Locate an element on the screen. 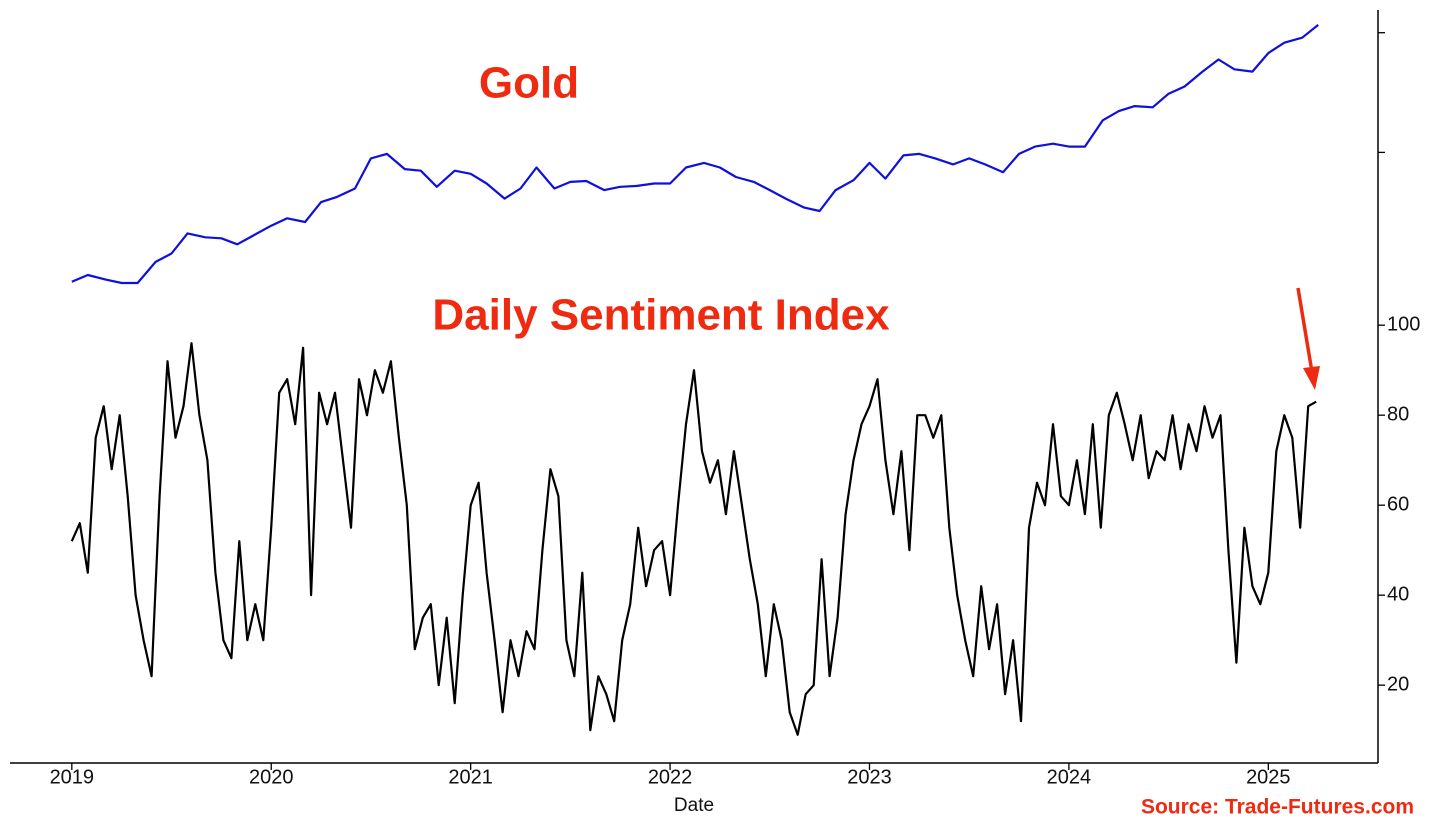  dsi-title: Daily Sentiment Index is located at coordinates (661, 315).